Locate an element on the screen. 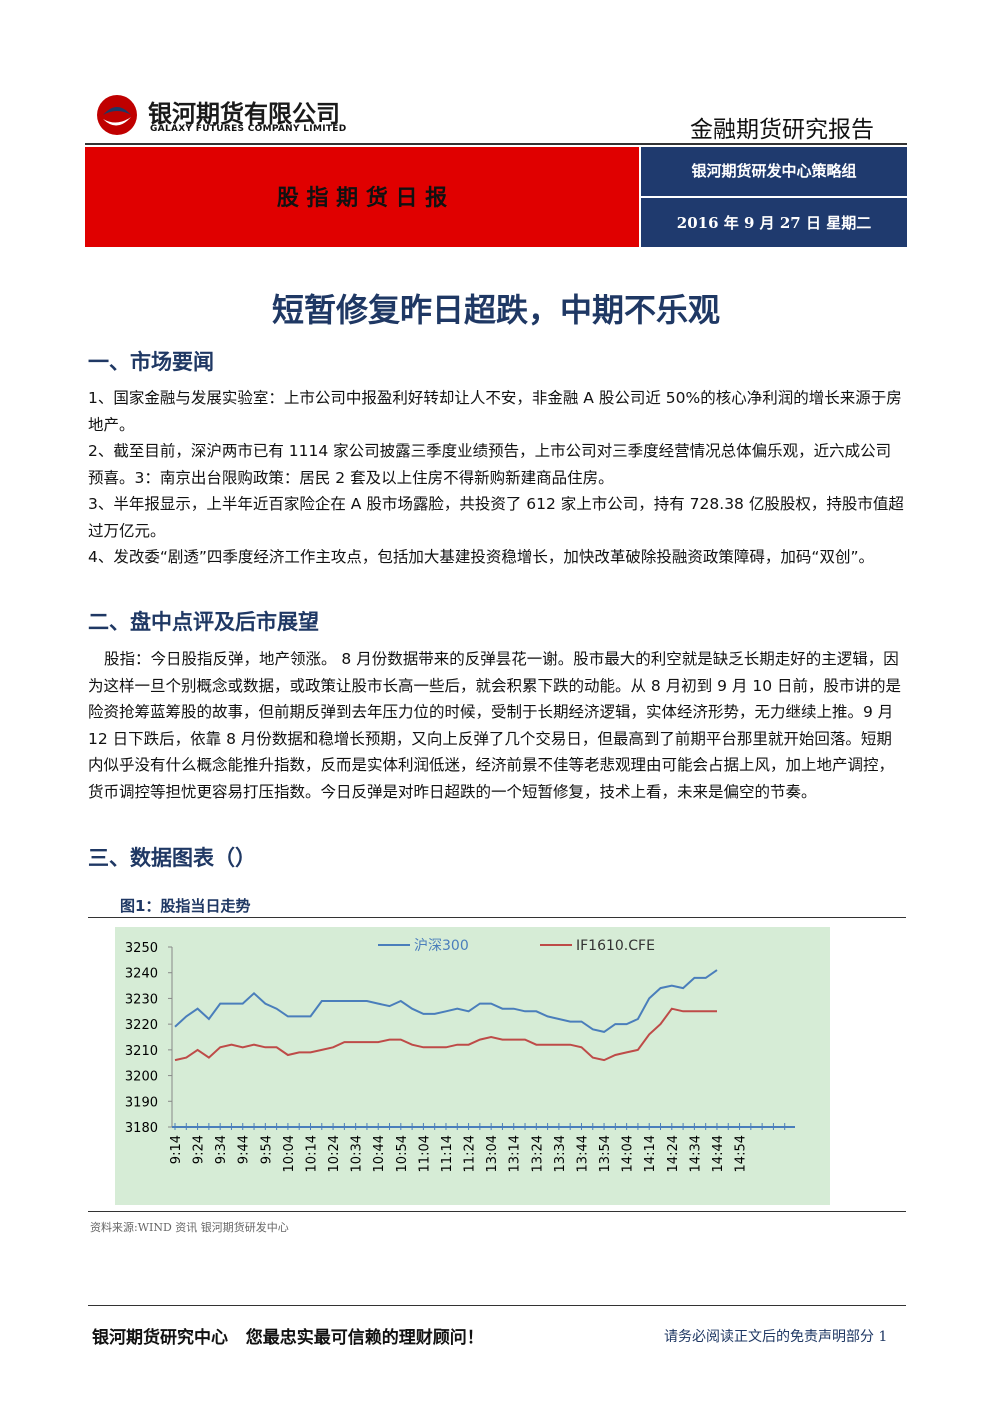 Image resolution: width=992 pixels, height=1403 pixels. x-tick-label: 13:34 is located at coordinates (560, 1153).